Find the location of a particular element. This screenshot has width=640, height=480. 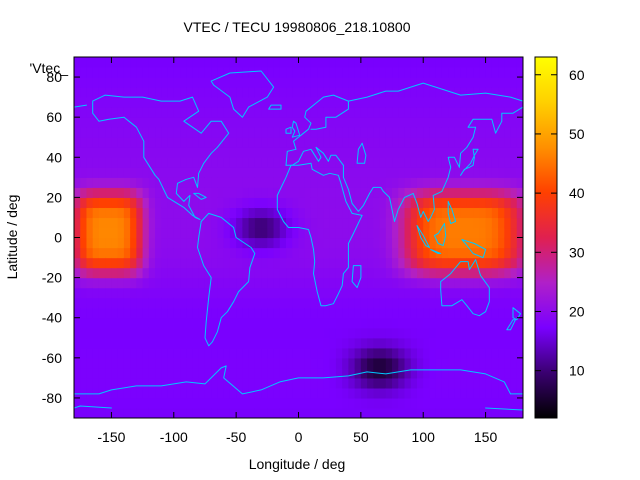

colorbar-tick-label: 20 is located at coordinates (577, 311).